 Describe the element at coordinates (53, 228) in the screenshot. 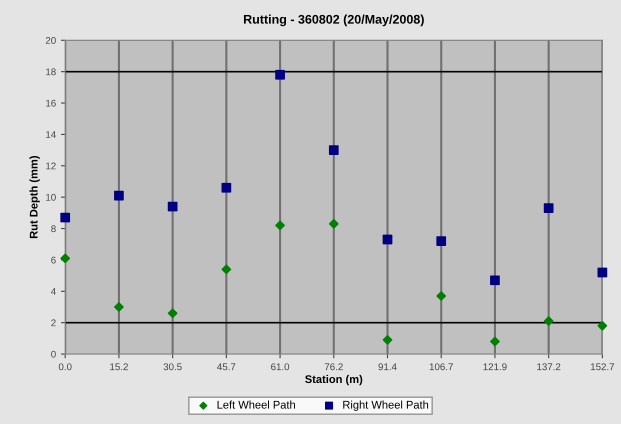

I see `y-tick-label: 8` at that location.